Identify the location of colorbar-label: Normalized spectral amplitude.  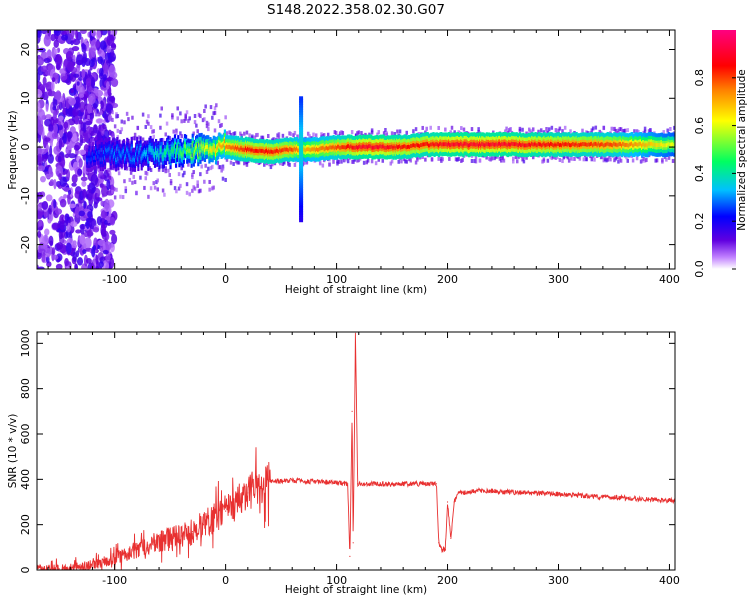
(742, 149).